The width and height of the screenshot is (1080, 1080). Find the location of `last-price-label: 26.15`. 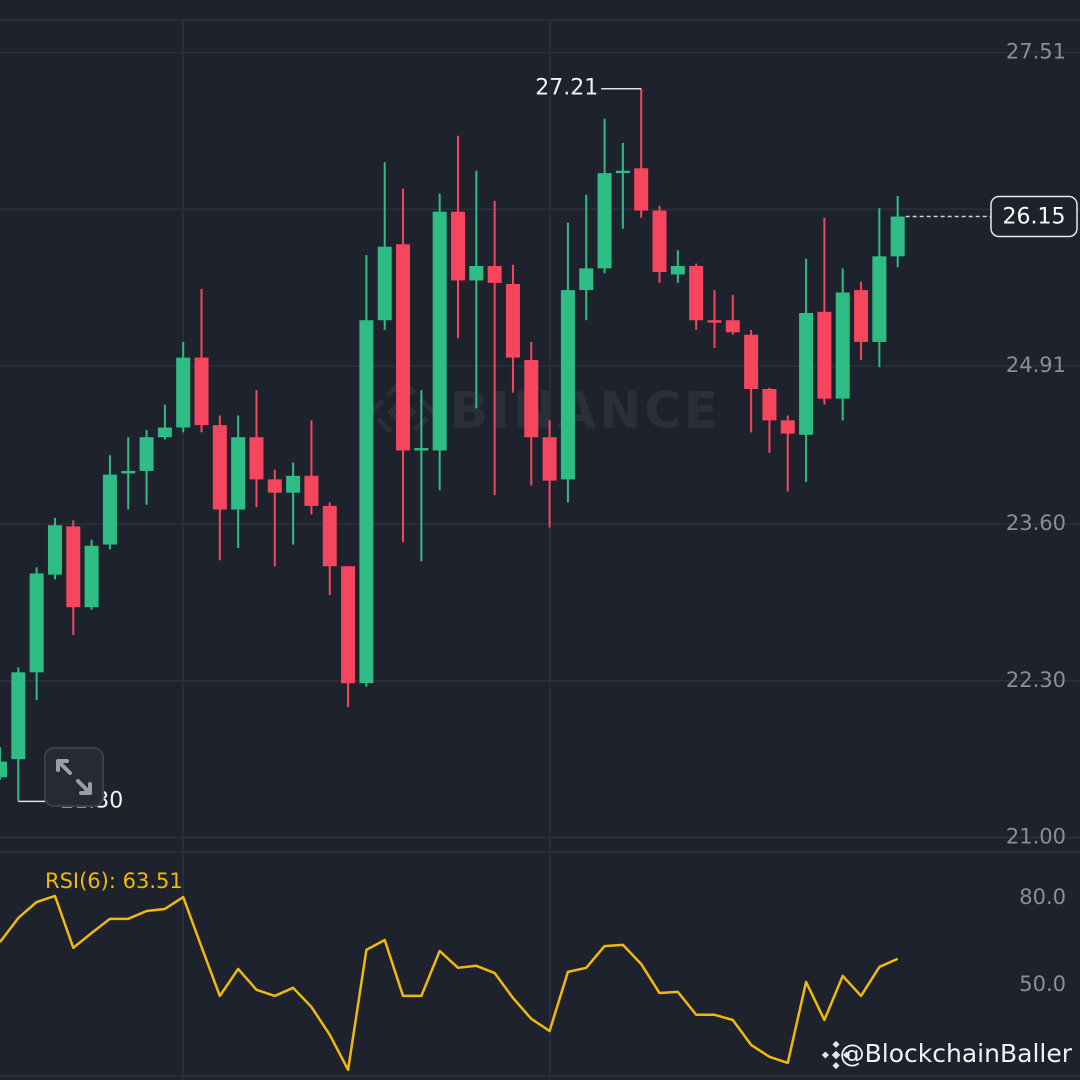

last-price-label: 26.15 is located at coordinates (1034, 217).